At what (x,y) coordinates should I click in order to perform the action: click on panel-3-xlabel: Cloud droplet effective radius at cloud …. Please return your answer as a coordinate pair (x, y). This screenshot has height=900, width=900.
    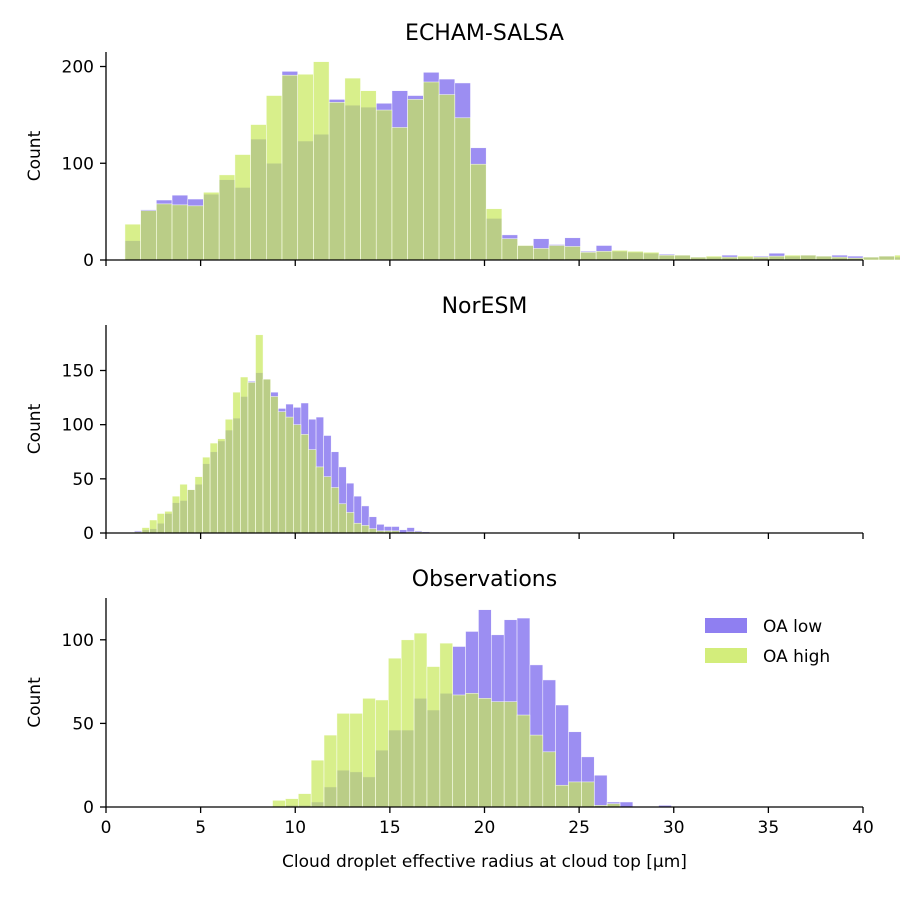
    Looking at the image, I should click on (484, 862).